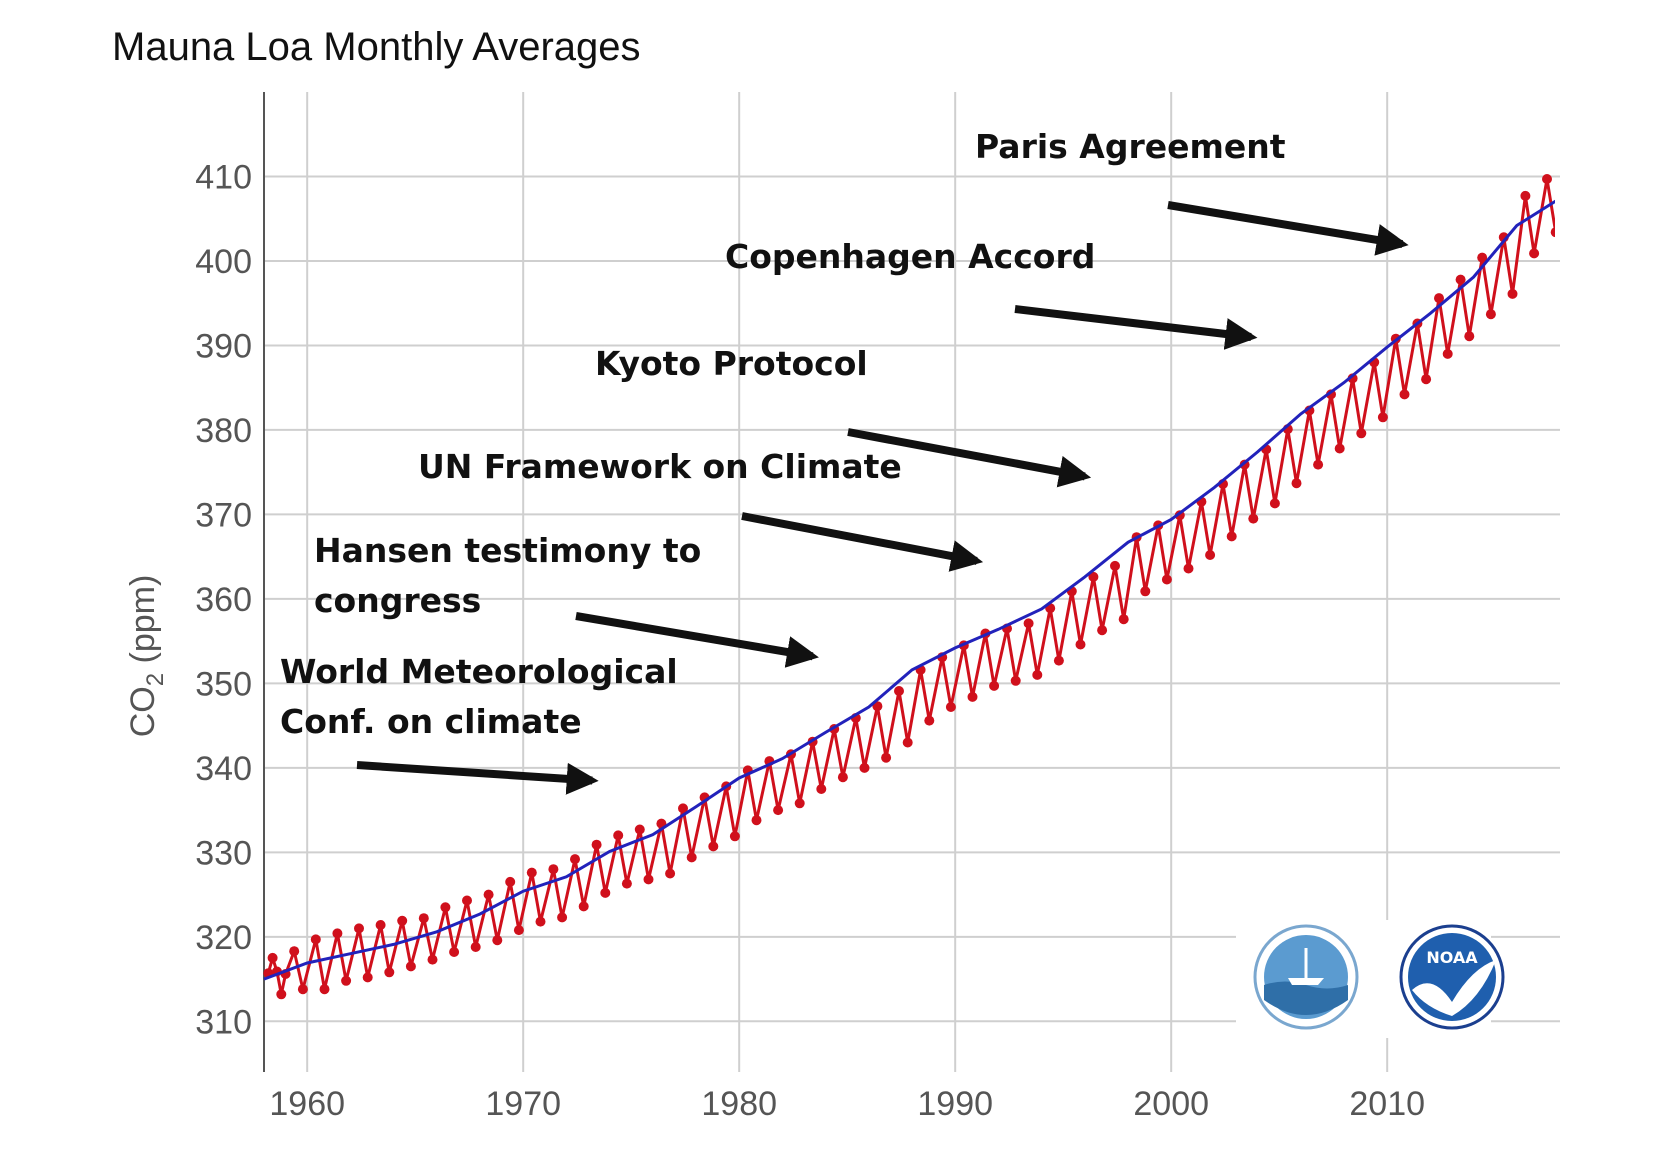 This screenshot has height=1152, width=1657. What do you see at coordinates (397, 600) in the screenshot?
I see `annotation-label: congress` at bounding box center [397, 600].